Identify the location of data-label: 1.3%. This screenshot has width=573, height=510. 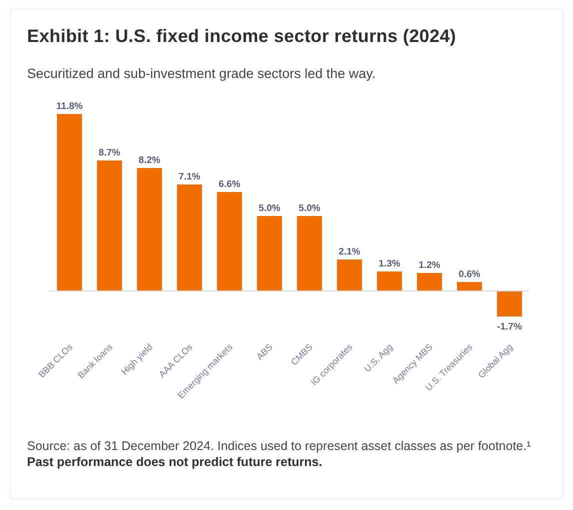
(389, 264).